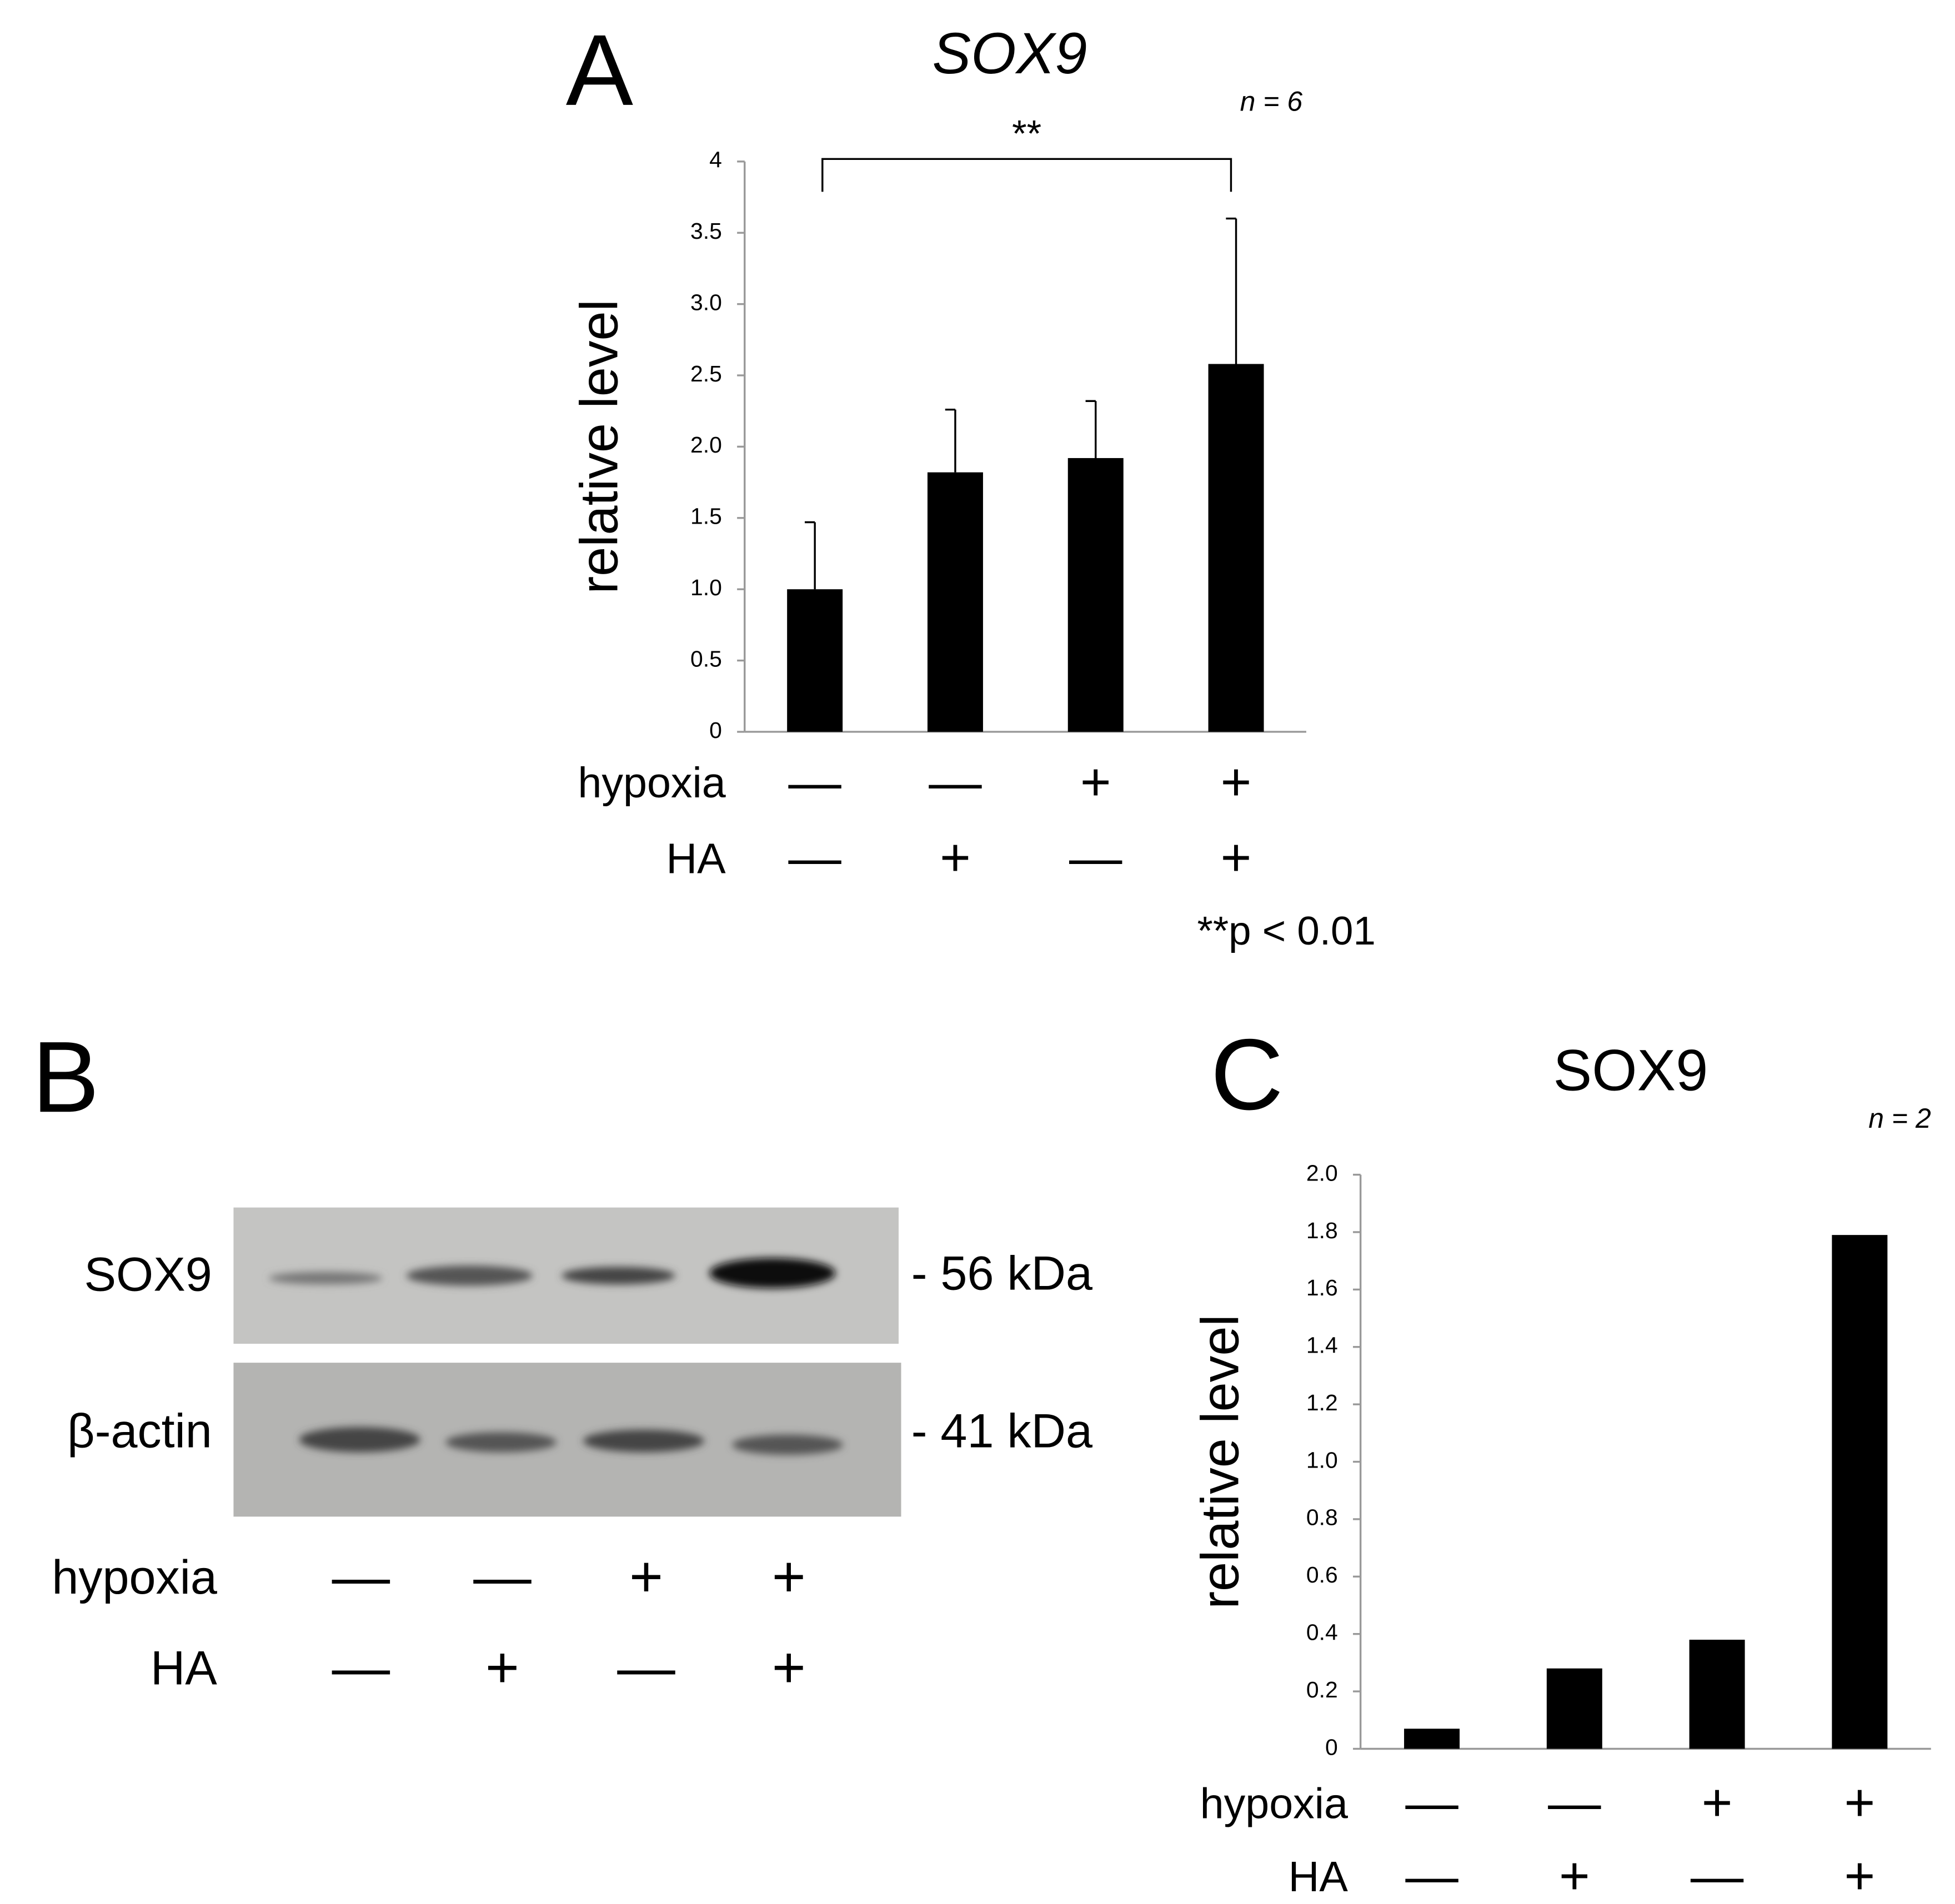 The image size is (1955, 1904). What do you see at coordinates (1322, 1518) in the screenshot?
I see `y-tick-label: 0.8` at bounding box center [1322, 1518].